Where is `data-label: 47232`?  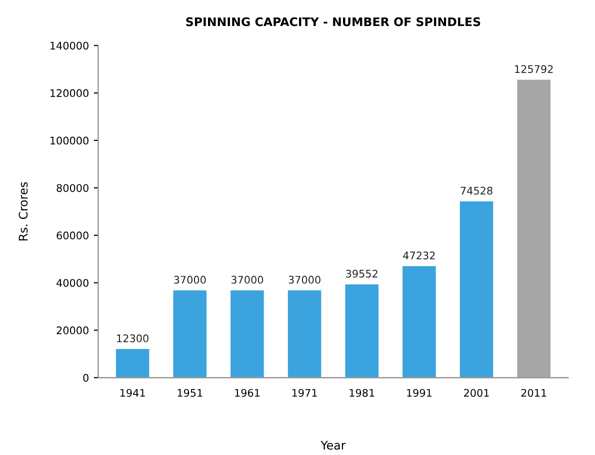
data-label: 47232 is located at coordinates (419, 256).